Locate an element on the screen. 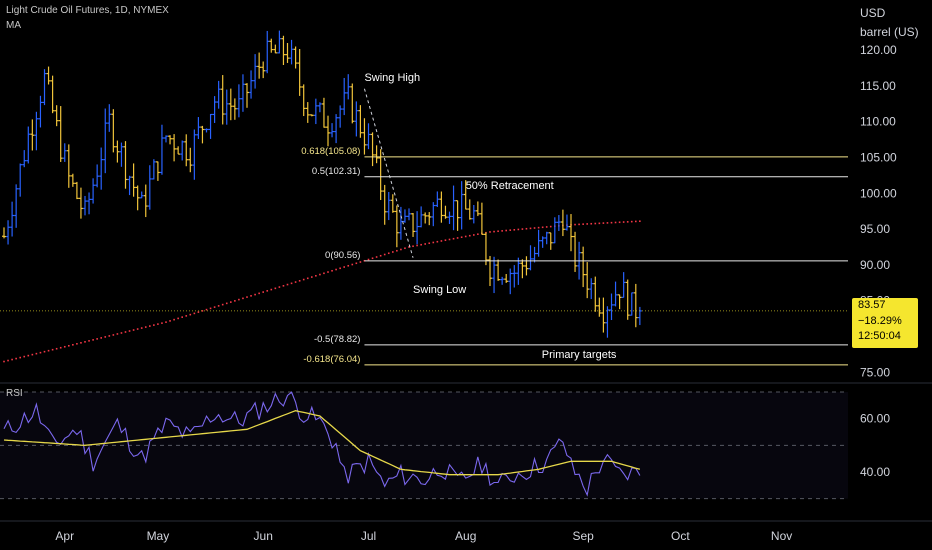 Image resolution: width=932 pixels, height=550 pixels. chart-annotation: 50% Retracement is located at coordinates (510, 186).